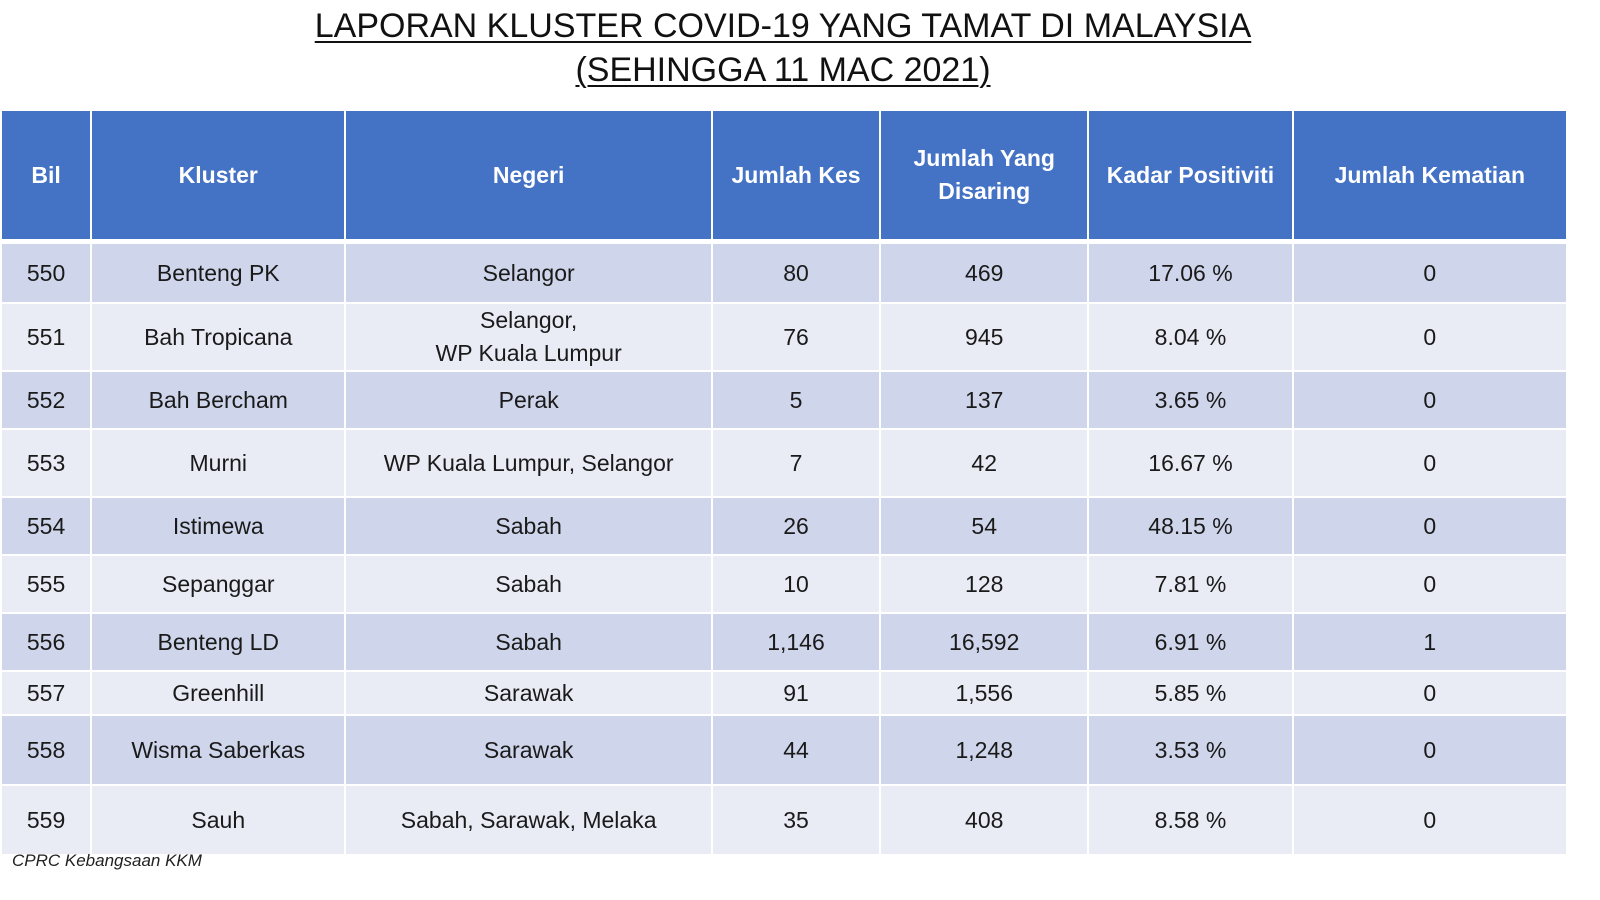 Image resolution: width=1600 pixels, height=900 pixels. Describe the element at coordinates (218, 400) in the screenshot. I see `cell-kluster: Bah Bercham` at that location.